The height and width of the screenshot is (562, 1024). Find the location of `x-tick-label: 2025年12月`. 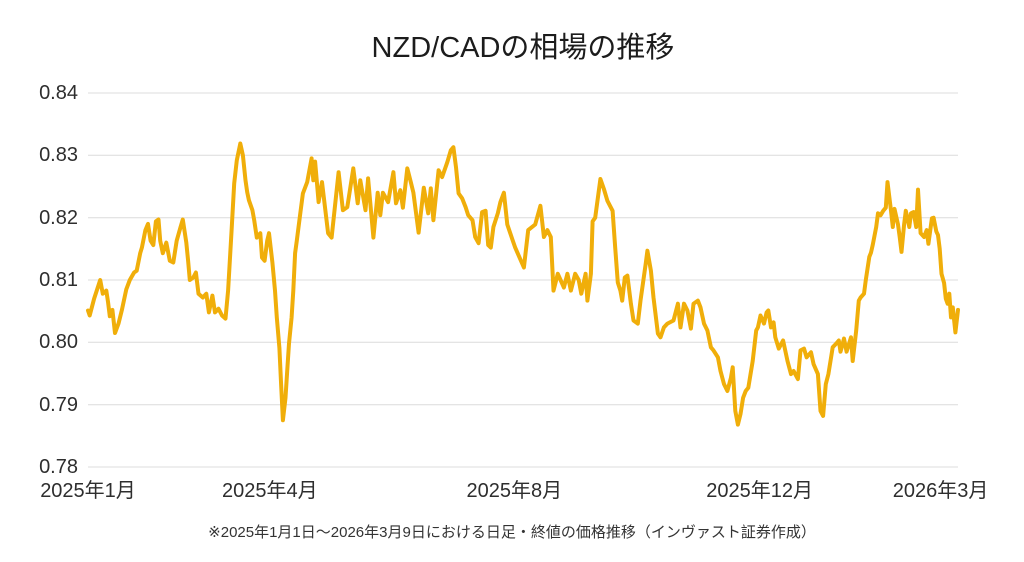

x-tick-label: 2025年12月 is located at coordinates (759, 491).